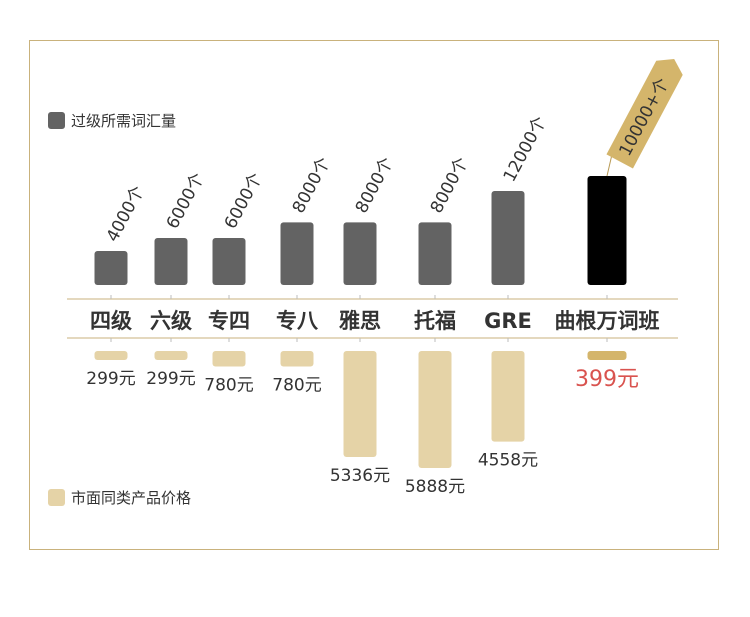 The image size is (750, 617). Describe the element at coordinates (126, 214) in the screenshot. I see `vocab-value-label: 4000个` at that location.